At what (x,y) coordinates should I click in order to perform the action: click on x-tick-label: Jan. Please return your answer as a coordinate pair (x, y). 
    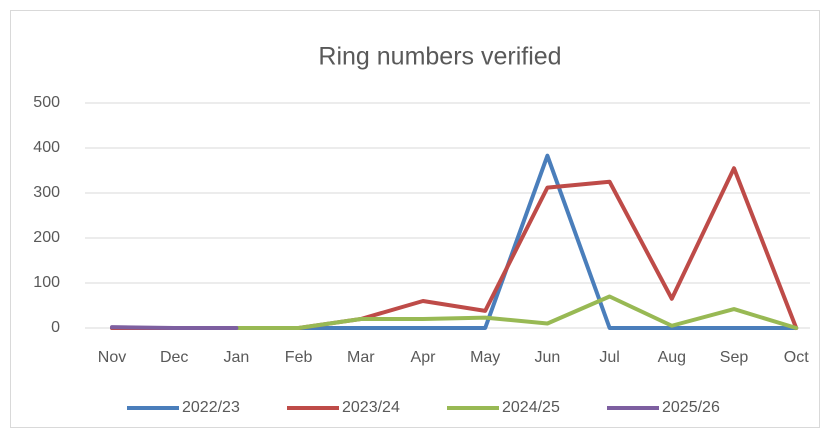
    Looking at the image, I should click on (237, 357).